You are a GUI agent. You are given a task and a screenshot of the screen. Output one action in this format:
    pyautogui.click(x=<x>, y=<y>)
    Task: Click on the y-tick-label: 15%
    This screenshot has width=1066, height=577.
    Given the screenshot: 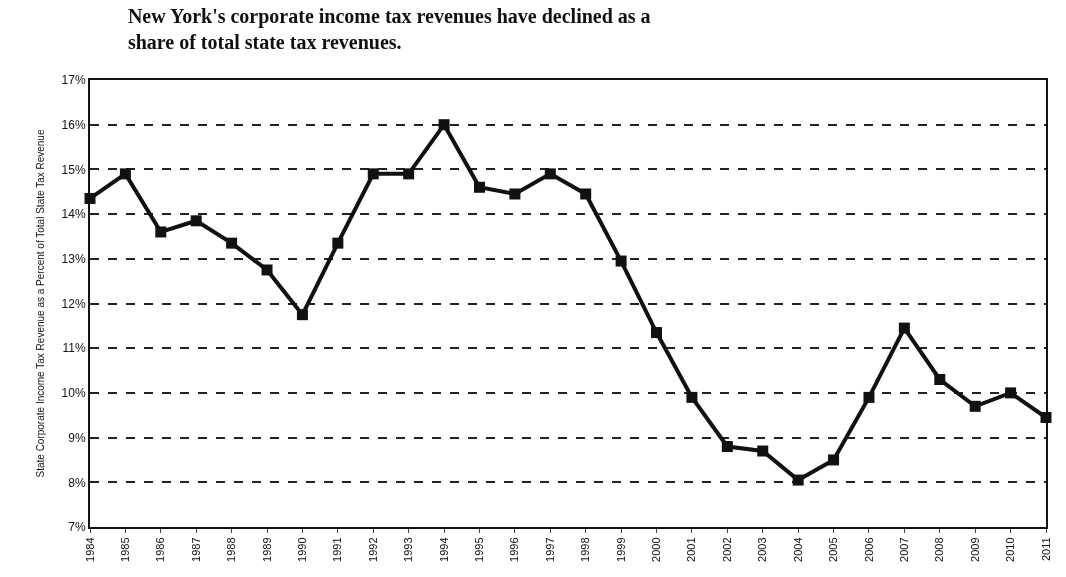 What is the action you would take?
    pyautogui.click(x=73, y=169)
    